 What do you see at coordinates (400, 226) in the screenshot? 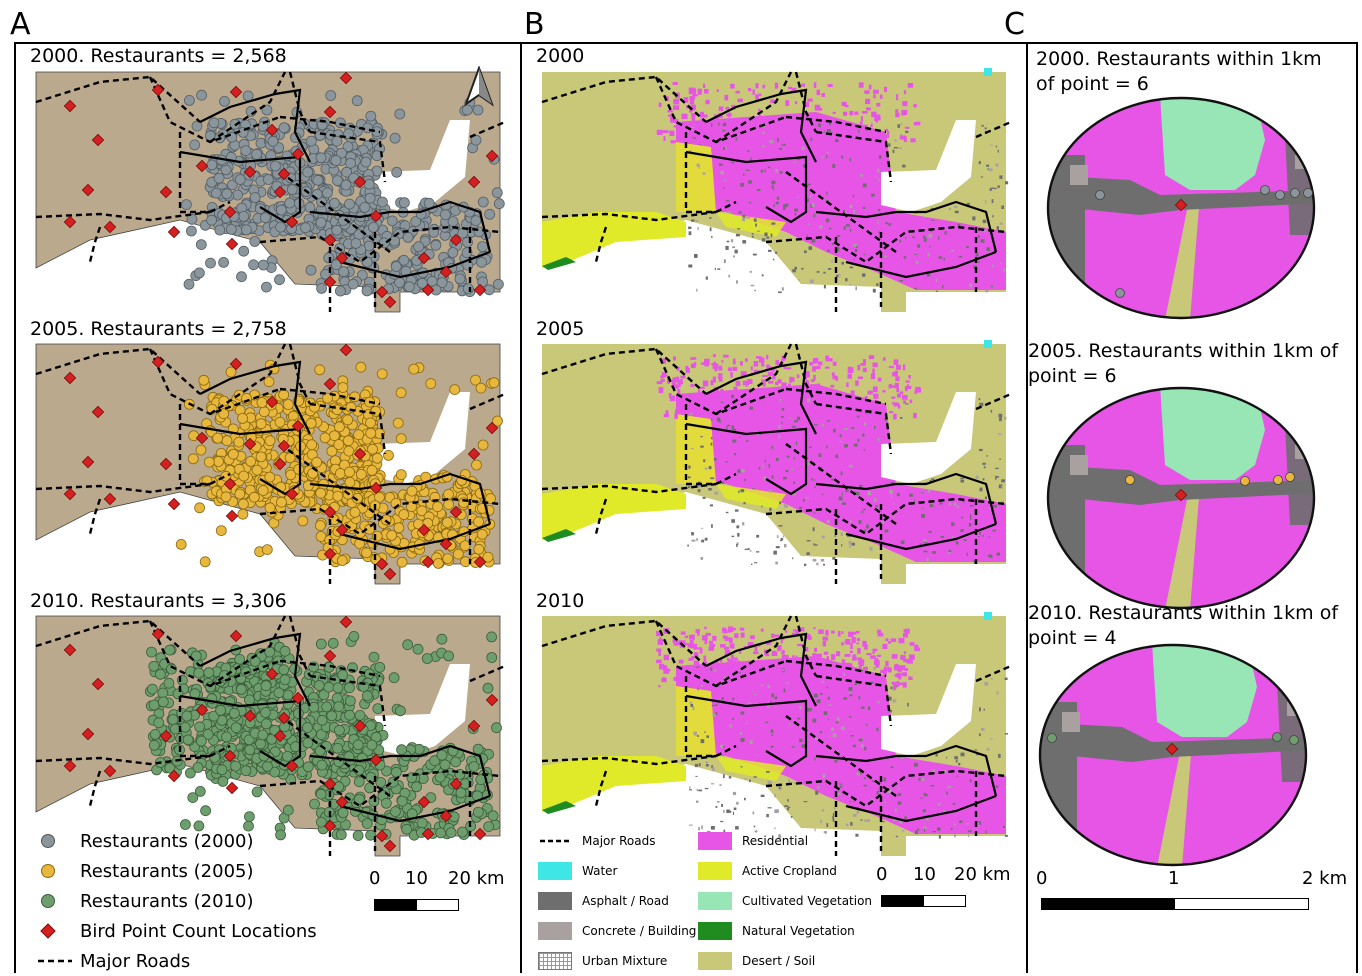
I see `road-line` at bounding box center [400, 226].